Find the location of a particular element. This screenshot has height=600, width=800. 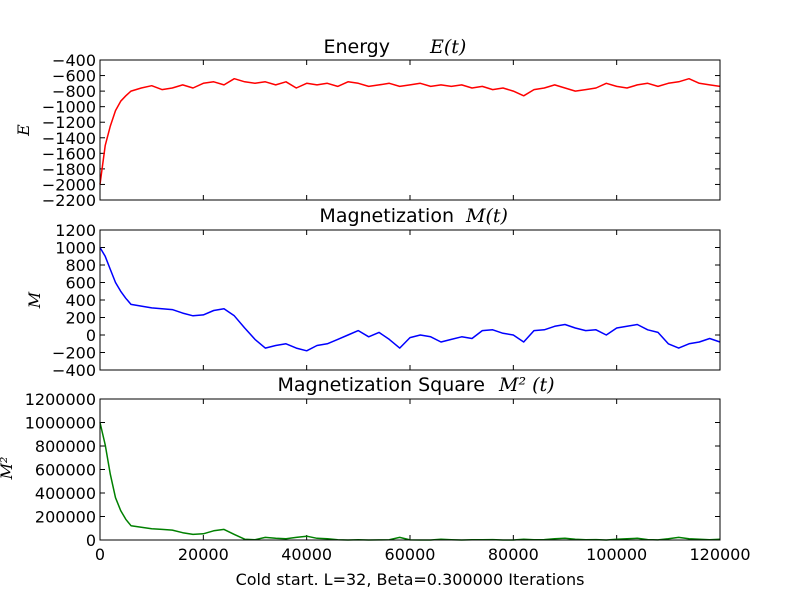

energy-title-math: E(t) is located at coordinates (447, 47).